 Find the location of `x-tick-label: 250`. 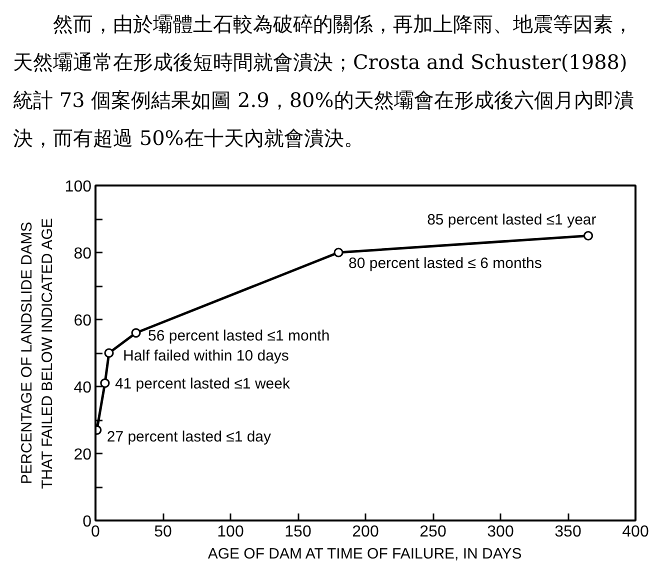

x-tick-label: 250 is located at coordinates (433, 532).